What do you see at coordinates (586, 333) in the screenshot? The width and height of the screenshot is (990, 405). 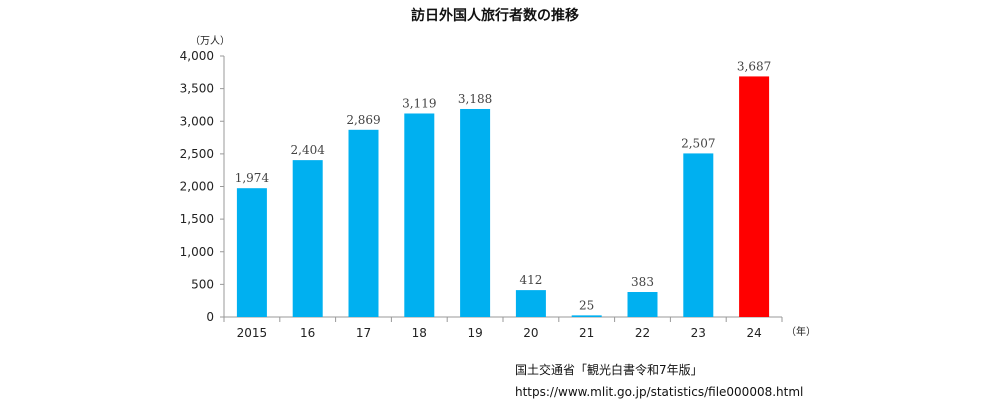 I see `x-tick-label: 21` at bounding box center [586, 333].